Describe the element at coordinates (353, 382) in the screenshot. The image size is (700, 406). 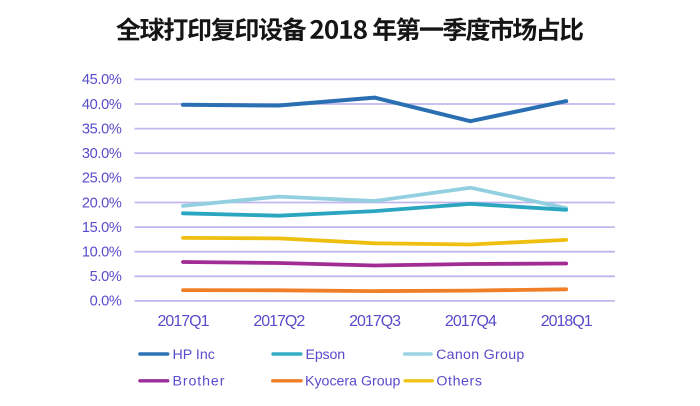
I see `svg-text: Kyocera Group` at that location.